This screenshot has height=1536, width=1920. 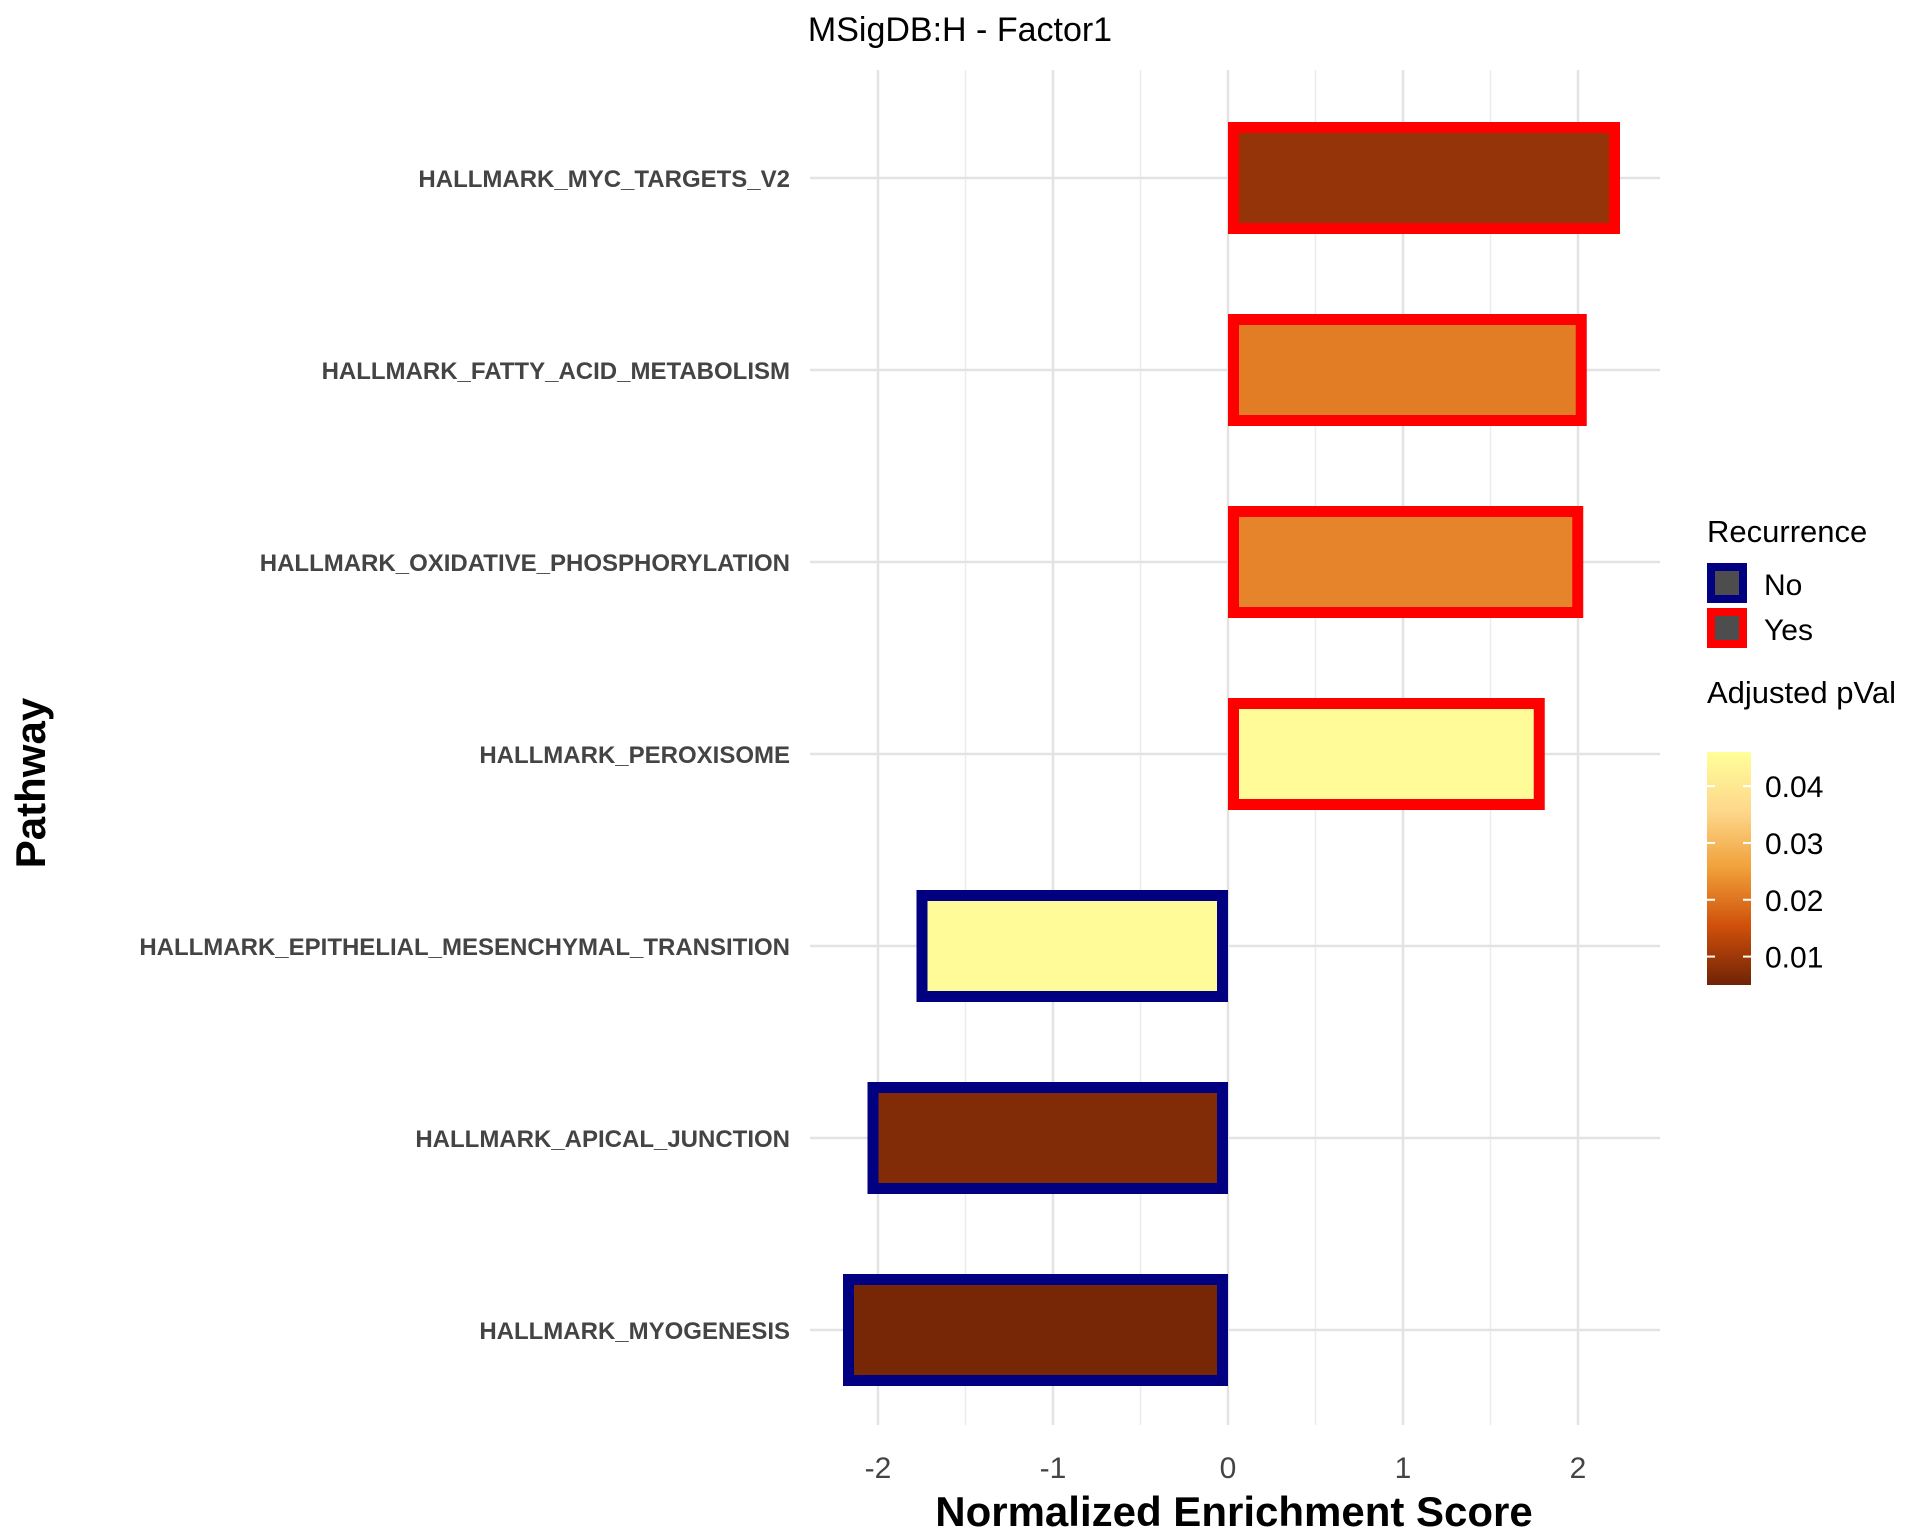 What do you see at coordinates (878, 1468) in the screenshot?
I see `x-tick-label: -2` at bounding box center [878, 1468].